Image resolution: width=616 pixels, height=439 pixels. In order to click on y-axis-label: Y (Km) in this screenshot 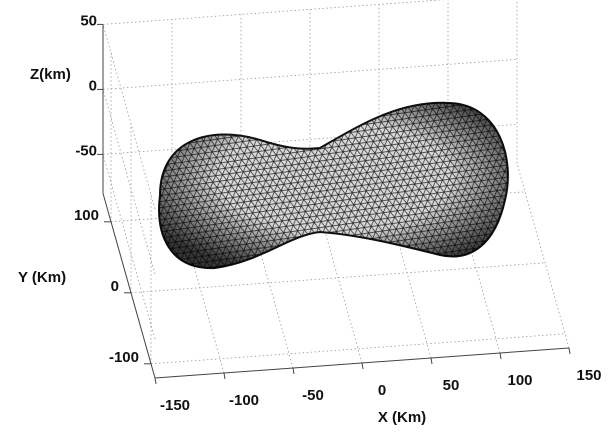, I will do `click(42, 277)`.